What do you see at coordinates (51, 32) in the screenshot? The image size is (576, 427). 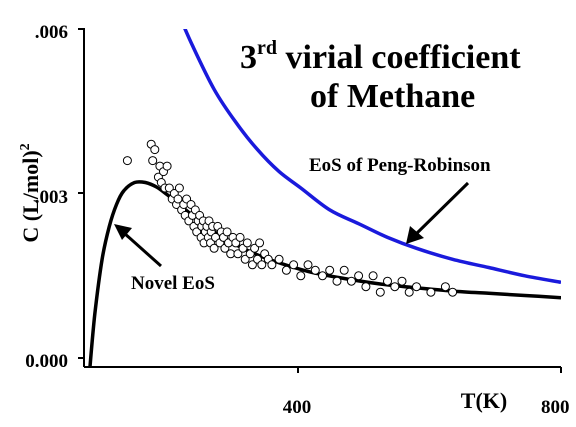 I see `y-tick-label: .006` at bounding box center [51, 32].